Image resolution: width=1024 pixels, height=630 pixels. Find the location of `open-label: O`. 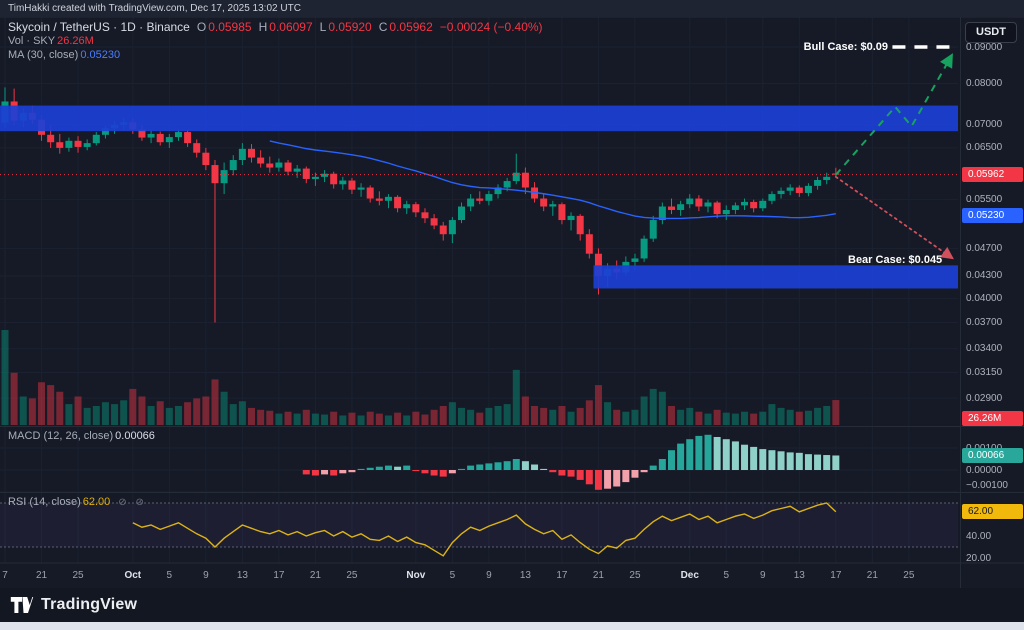

open-label: O is located at coordinates (201, 27).